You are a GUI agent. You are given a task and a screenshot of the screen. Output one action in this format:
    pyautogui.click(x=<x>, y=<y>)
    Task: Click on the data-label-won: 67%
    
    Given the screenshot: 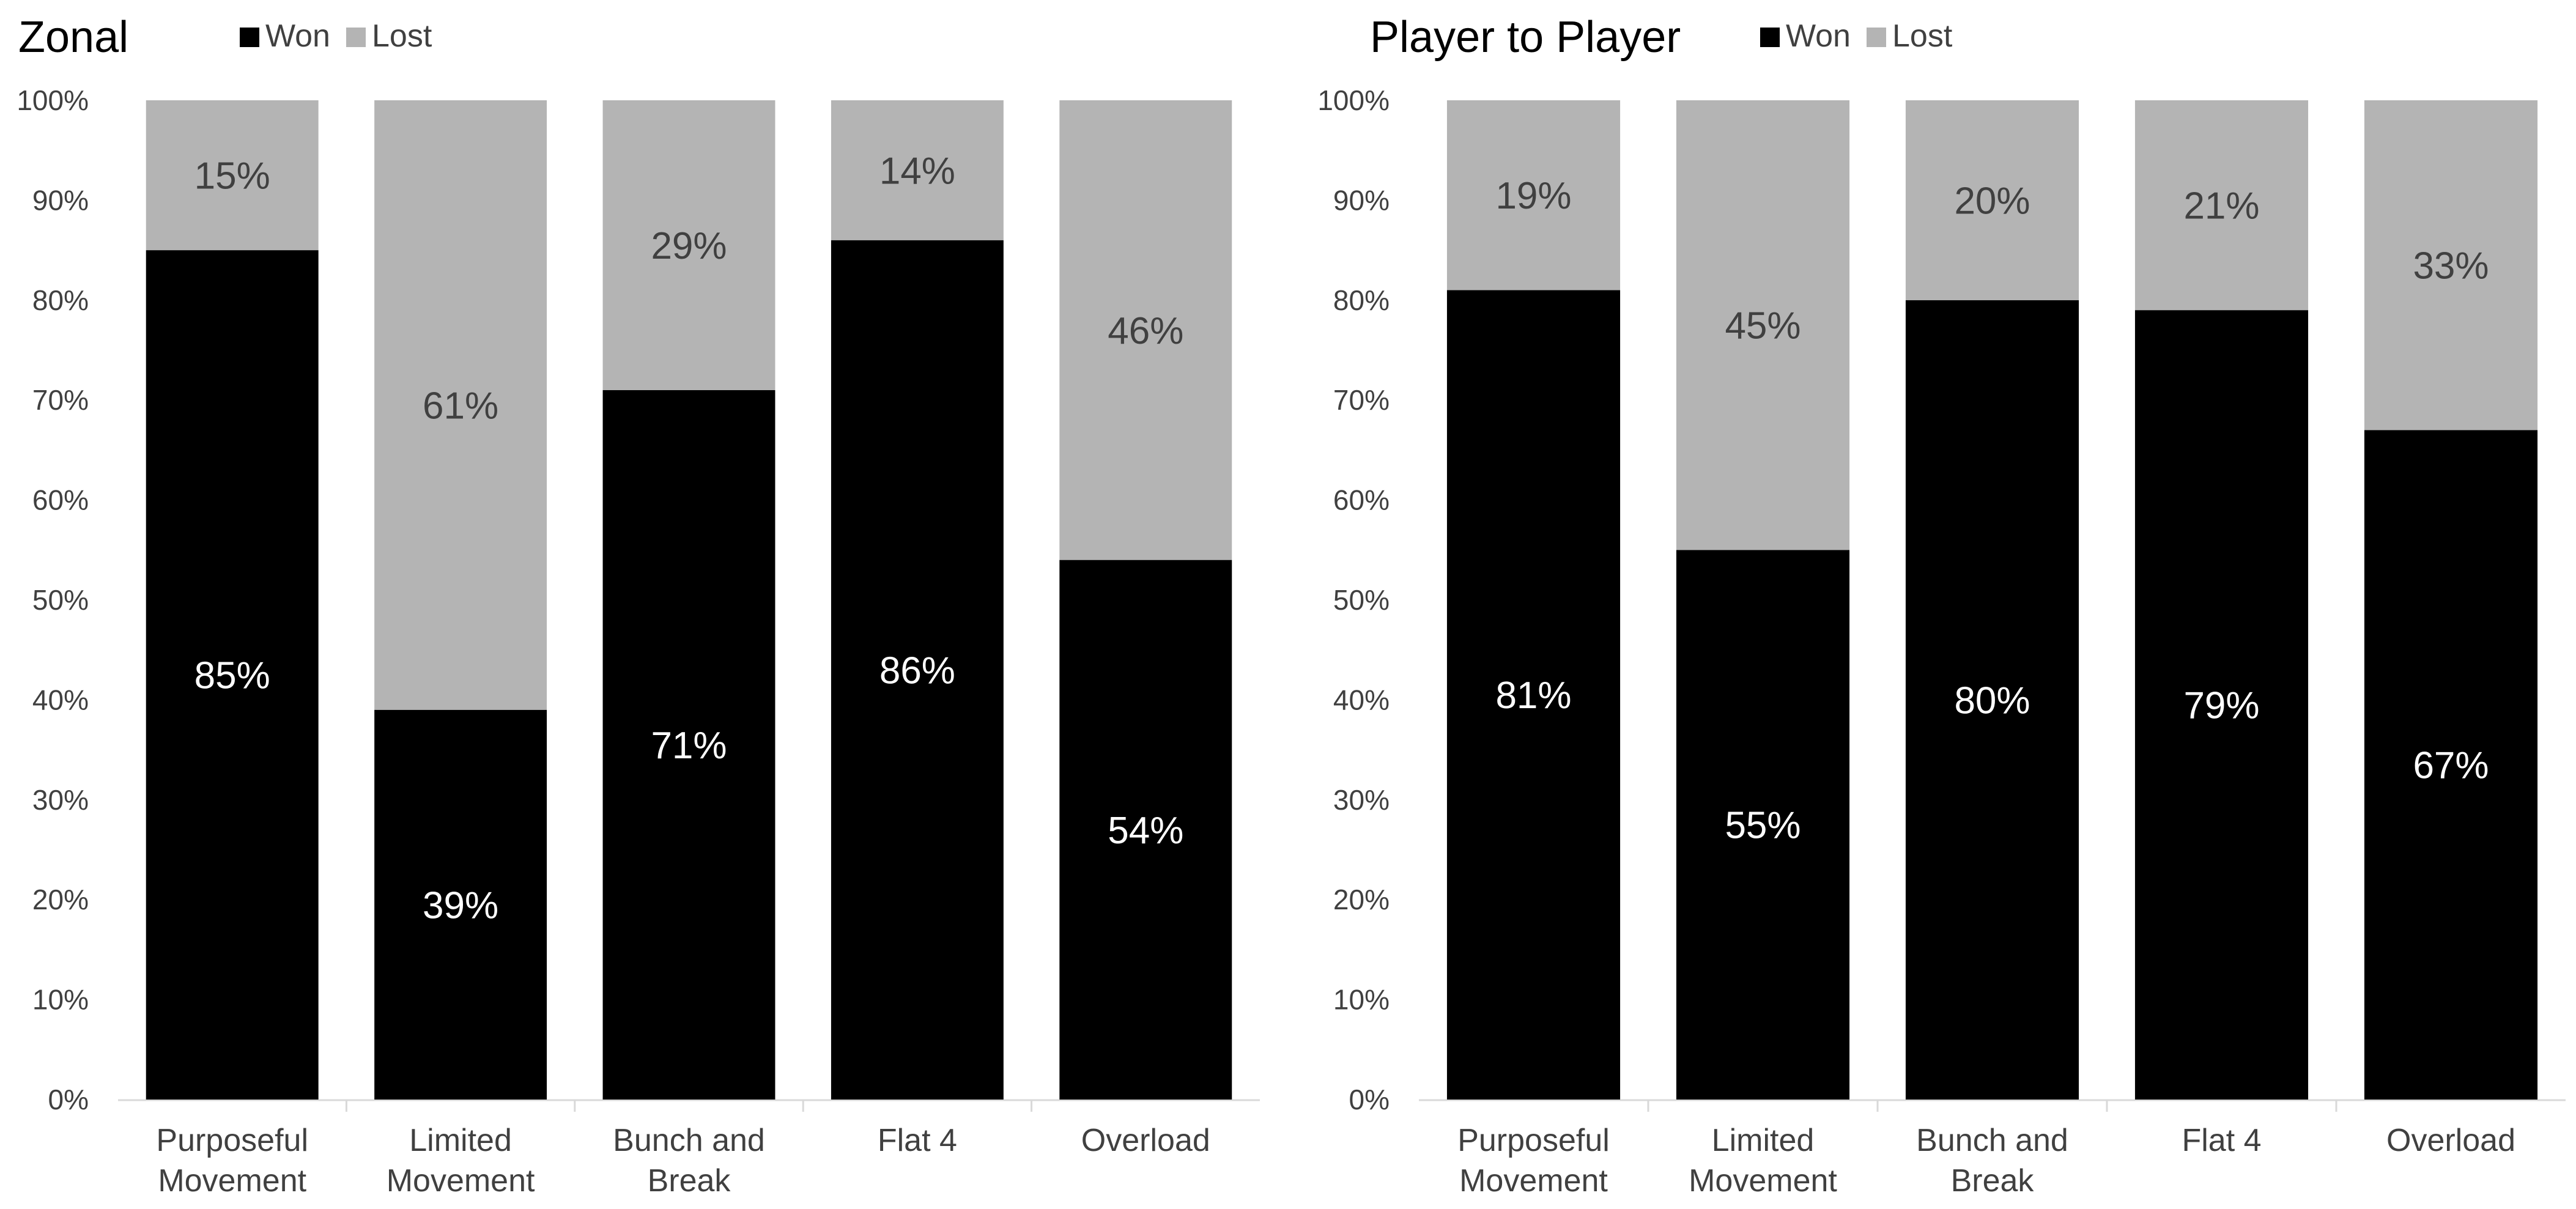 What is the action you would take?
    pyautogui.click(x=2451, y=766)
    